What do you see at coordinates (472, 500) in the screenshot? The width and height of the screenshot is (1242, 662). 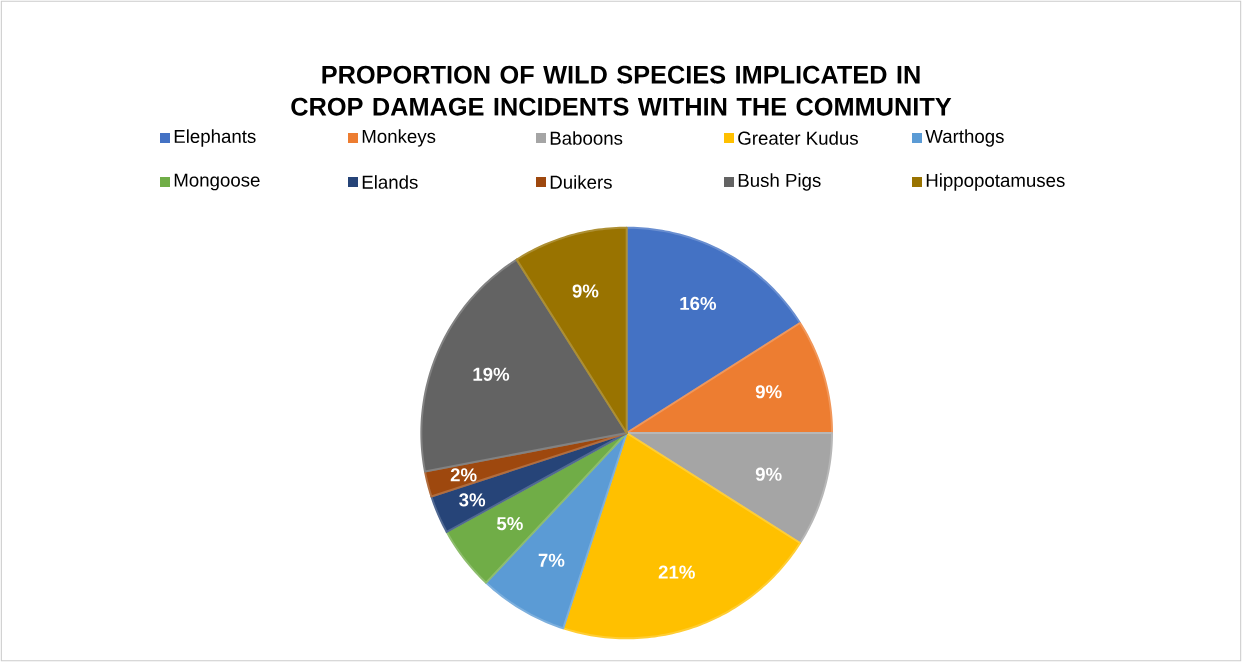 I see `data-label: 3%` at bounding box center [472, 500].